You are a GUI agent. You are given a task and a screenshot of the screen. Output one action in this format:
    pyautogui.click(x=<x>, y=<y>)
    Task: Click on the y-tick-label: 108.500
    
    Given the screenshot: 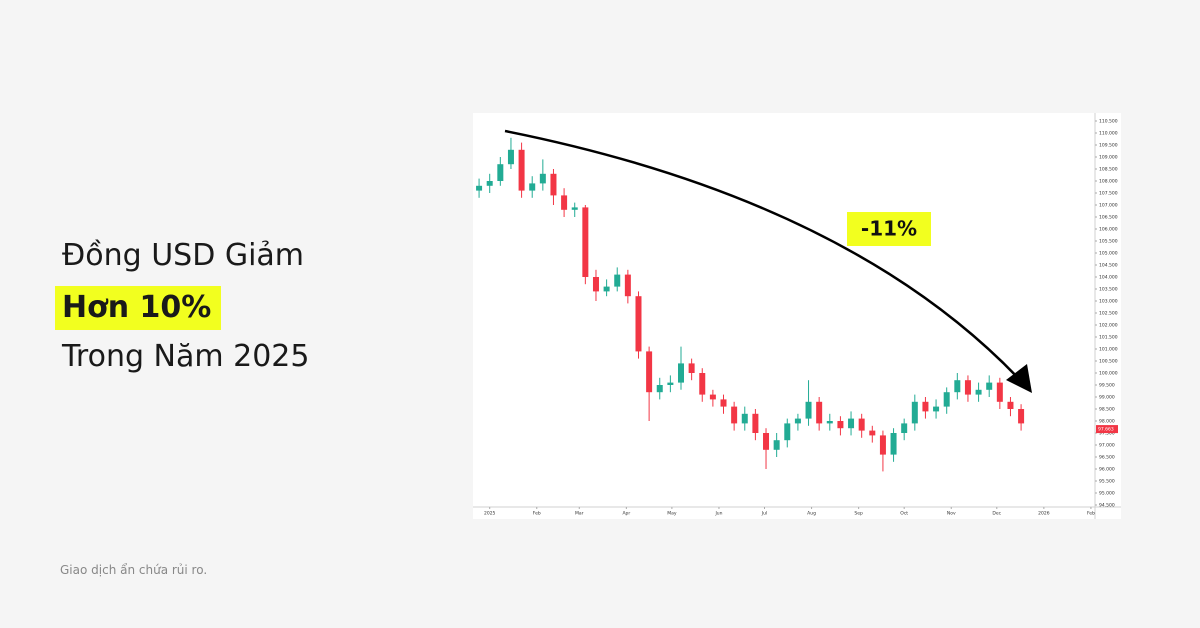 What is the action you would take?
    pyautogui.click(x=1108, y=170)
    